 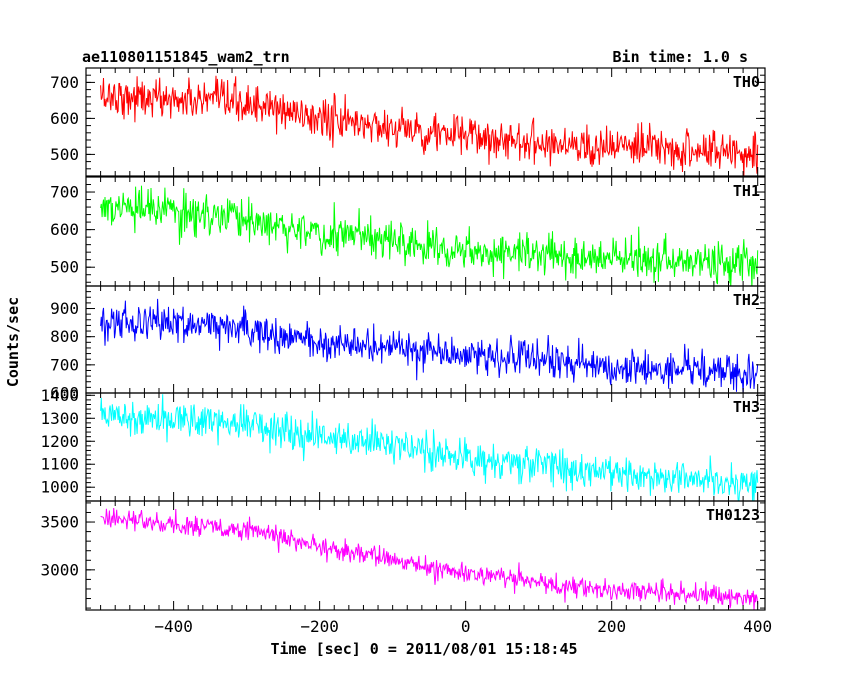 I want to click on panel-label-th3: TH3, so click(x=746, y=407).